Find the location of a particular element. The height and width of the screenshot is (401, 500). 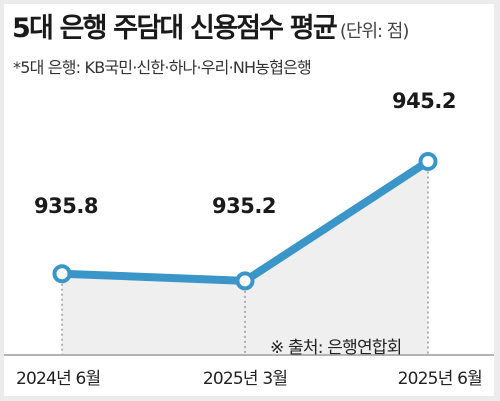

data-label: 935.8 is located at coordinates (66, 206).